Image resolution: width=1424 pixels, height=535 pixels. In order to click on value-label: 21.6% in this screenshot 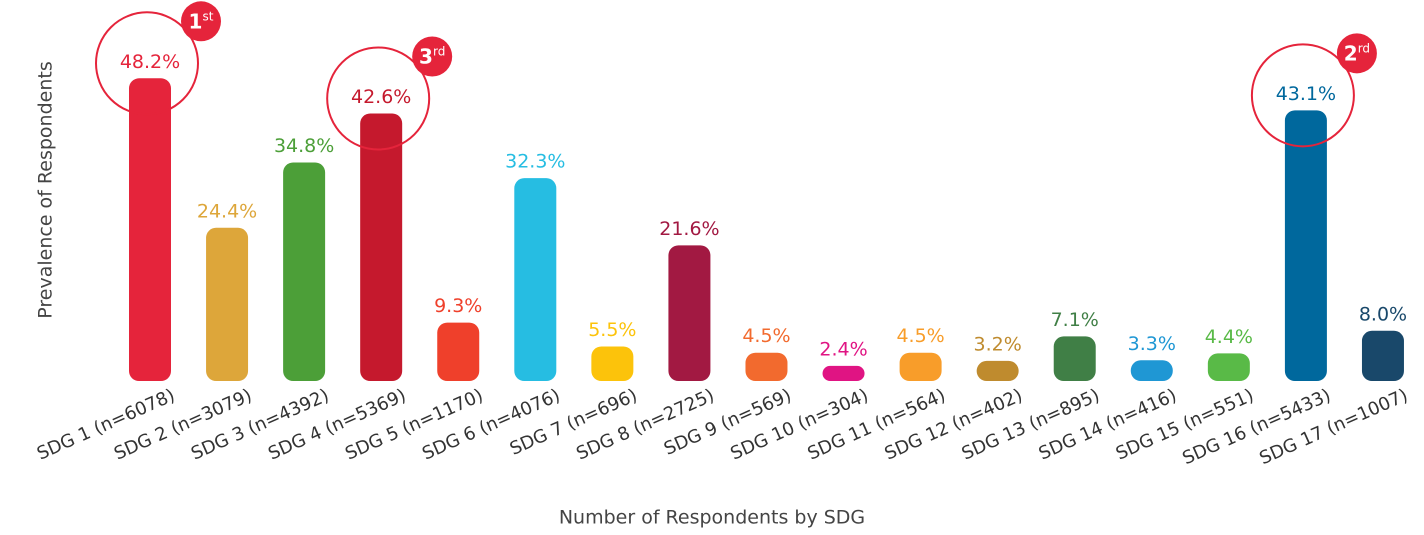, I will do `click(689, 229)`.